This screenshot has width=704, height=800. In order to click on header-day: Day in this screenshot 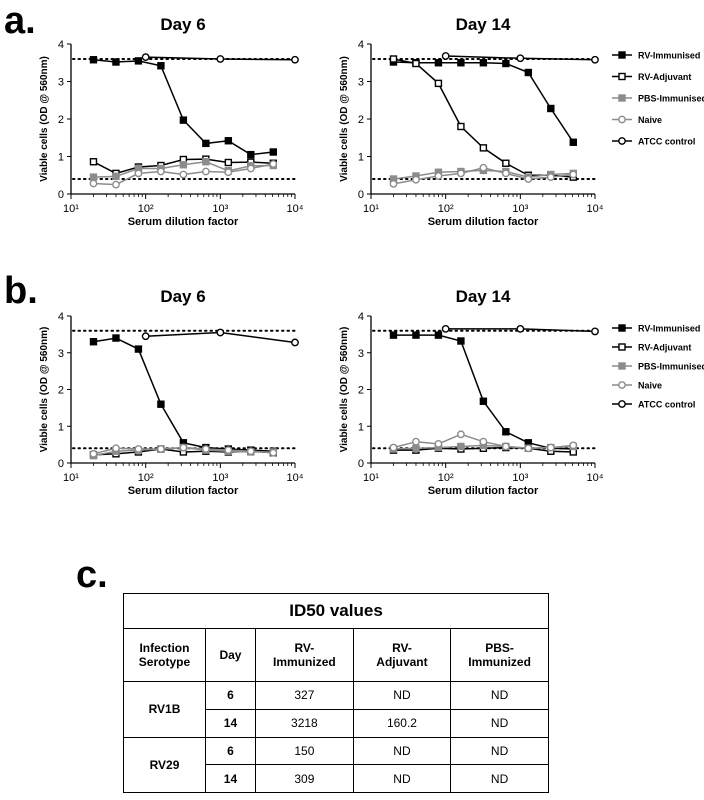, I will do `click(230, 655)`.